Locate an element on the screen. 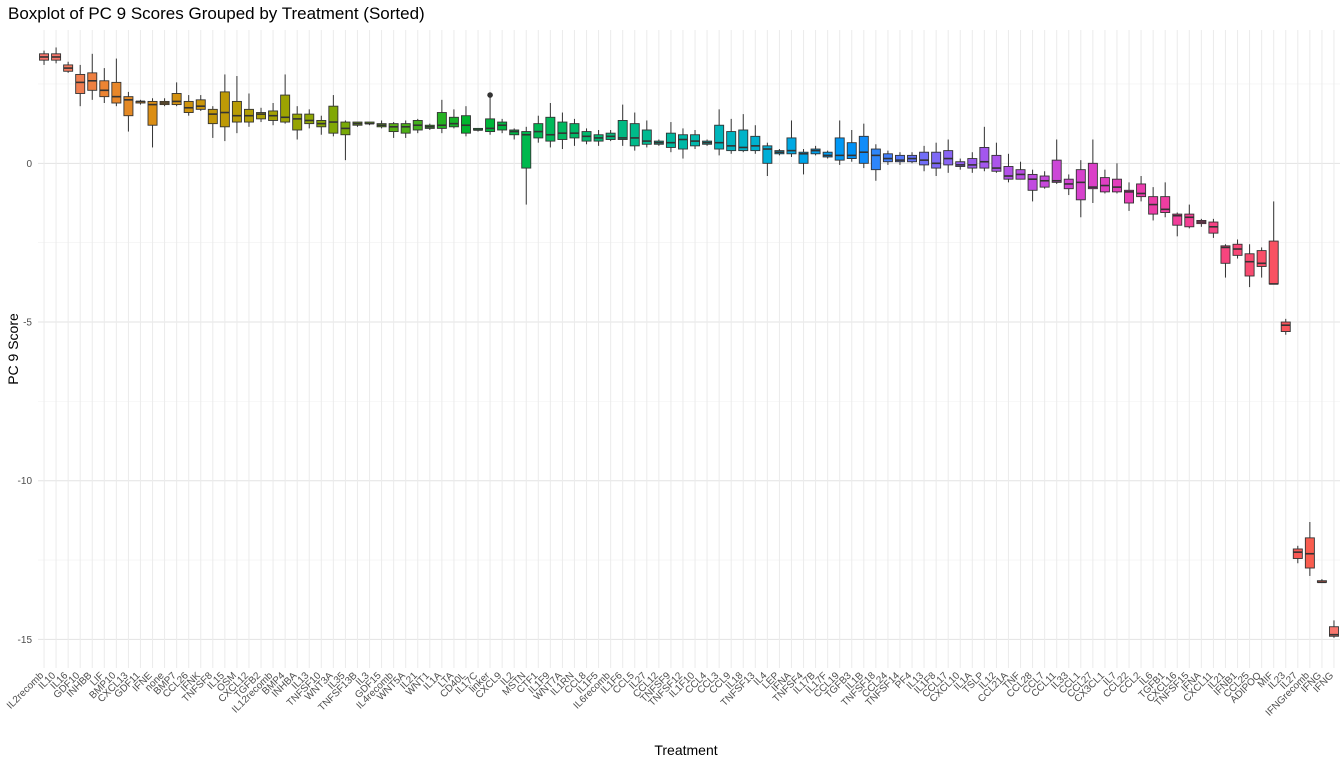 This screenshot has height=768, width=1344. box-WNT7A is located at coordinates (562, 131).